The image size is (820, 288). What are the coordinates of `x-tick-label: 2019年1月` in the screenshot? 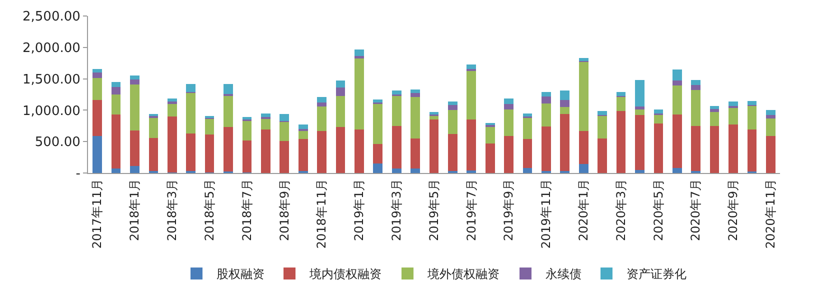 It's located at (359, 209).